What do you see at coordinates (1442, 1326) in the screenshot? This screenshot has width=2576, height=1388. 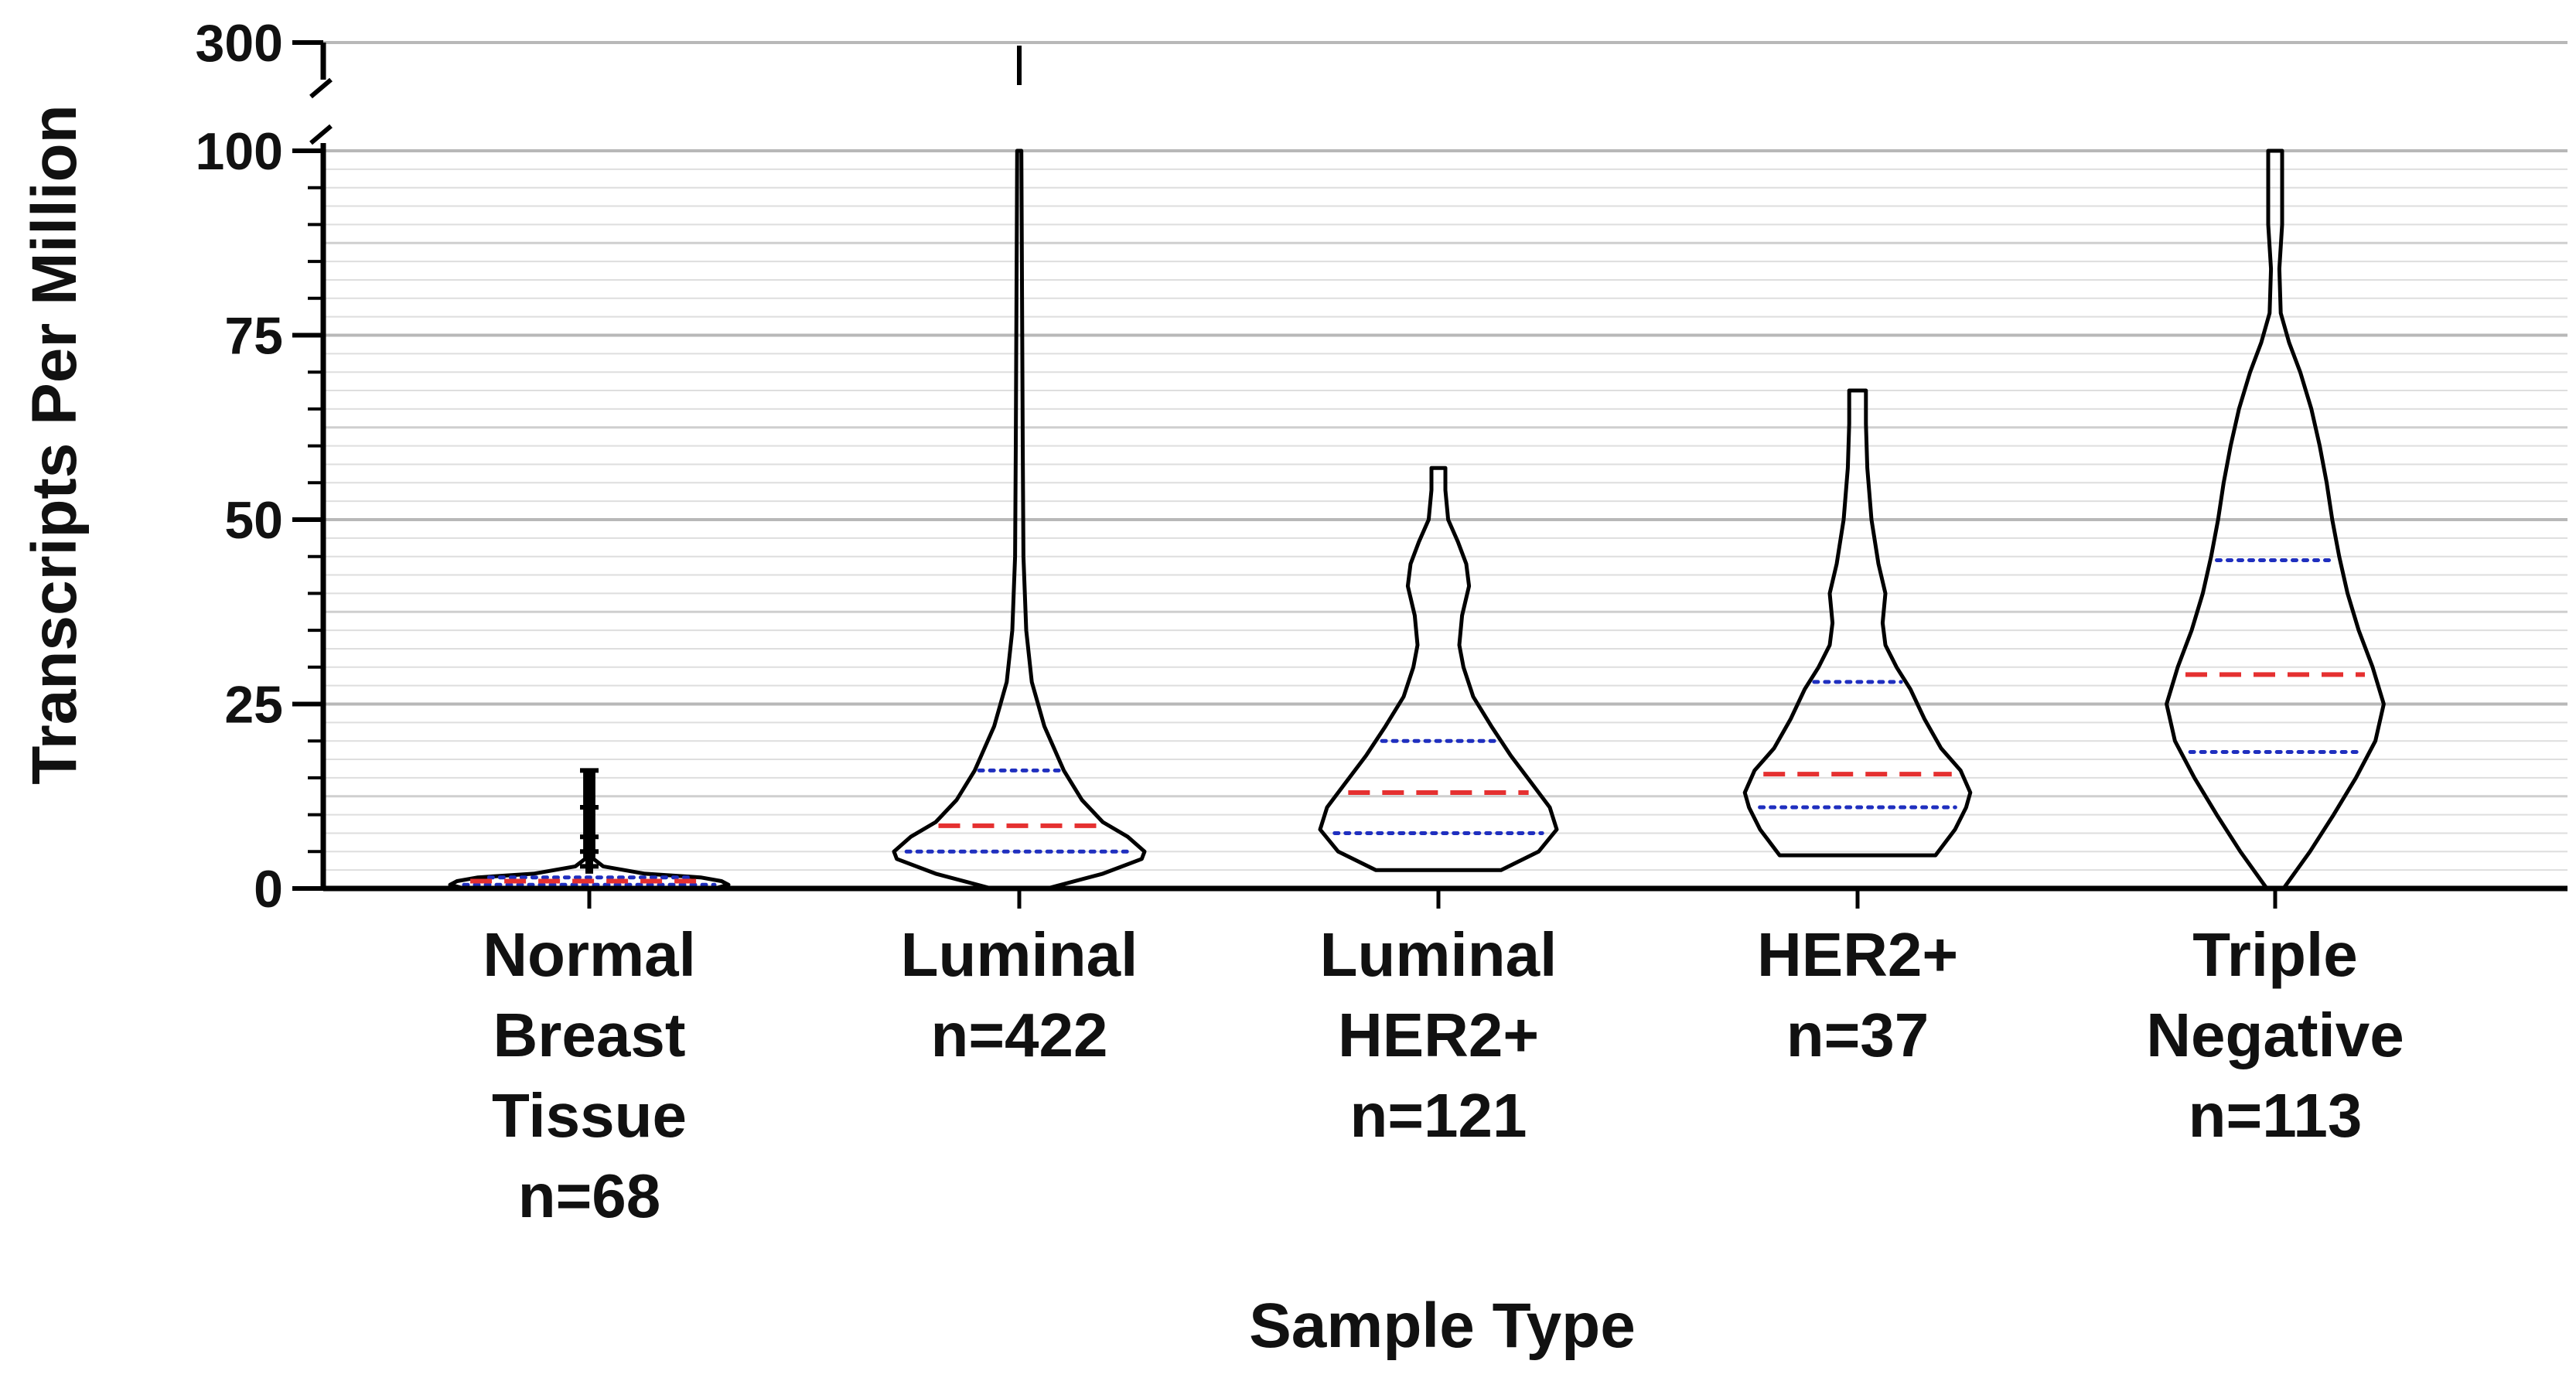 I see `x-axis-title: Sample Type` at bounding box center [1442, 1326].